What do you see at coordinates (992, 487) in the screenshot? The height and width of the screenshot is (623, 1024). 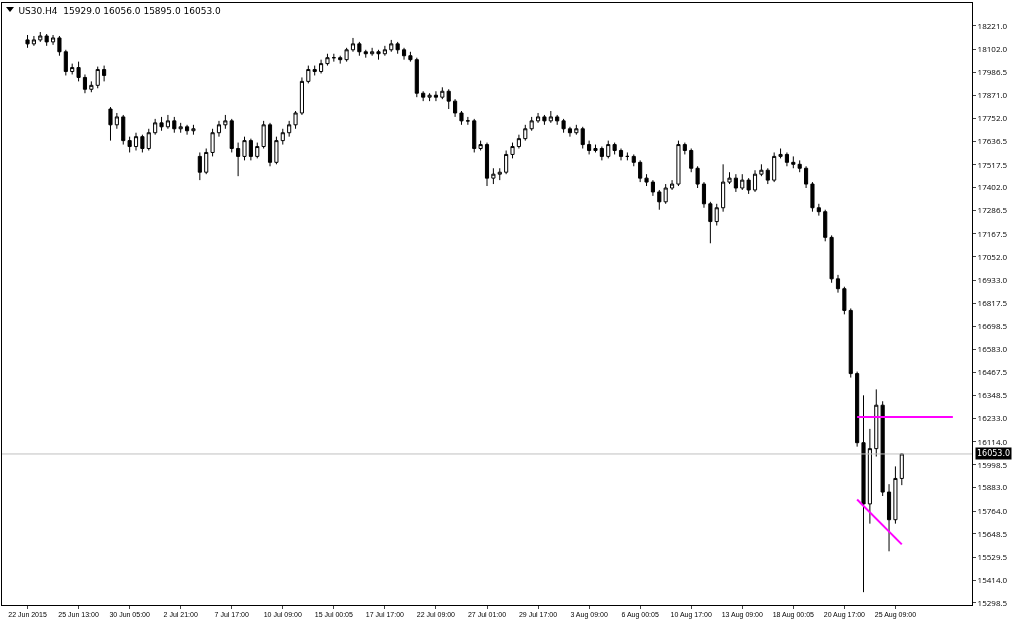 I see `y-tick-label: 15883.0` at bounding box center [992, 487].